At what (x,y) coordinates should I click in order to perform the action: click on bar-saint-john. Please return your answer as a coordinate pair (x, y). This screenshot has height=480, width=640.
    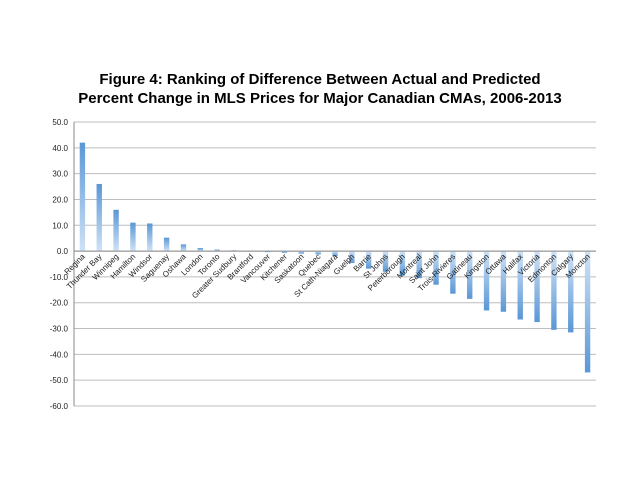
    Looking at the image, I should click on (436, 268).